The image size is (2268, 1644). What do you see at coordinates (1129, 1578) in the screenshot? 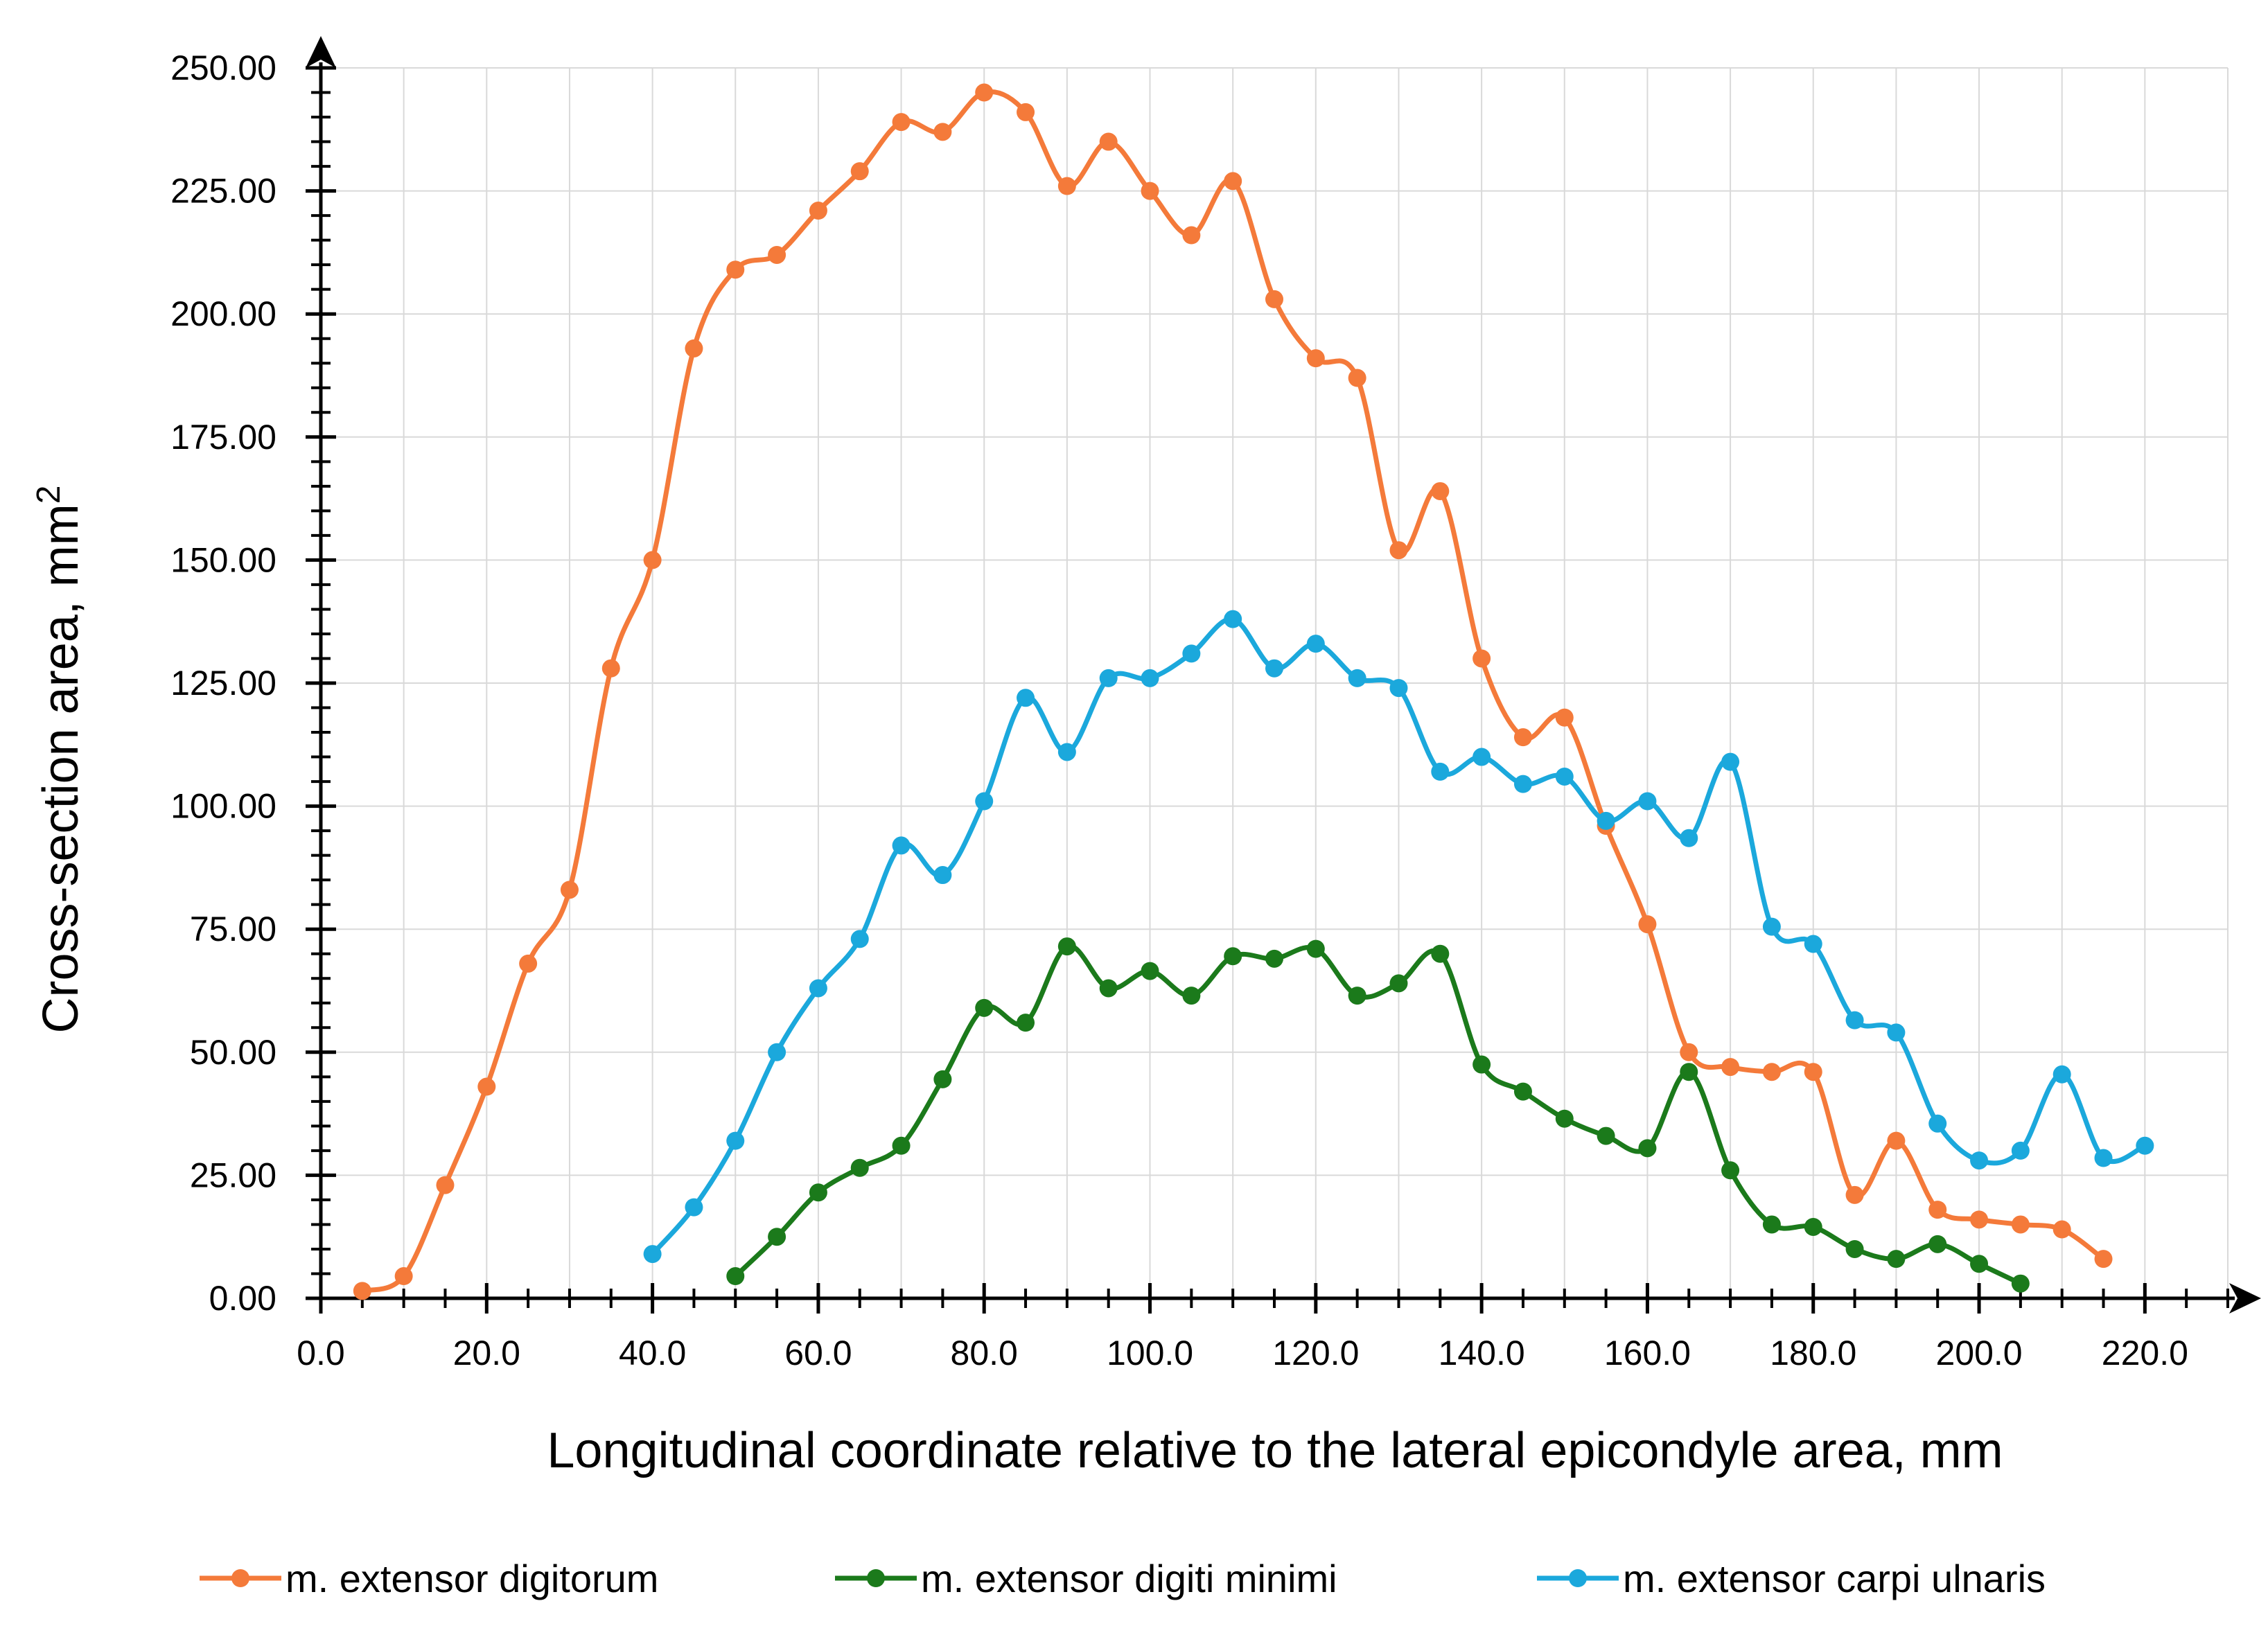
I see `legend-label: m. extensor digiti minimi` at bounding box center [1129, 1578].